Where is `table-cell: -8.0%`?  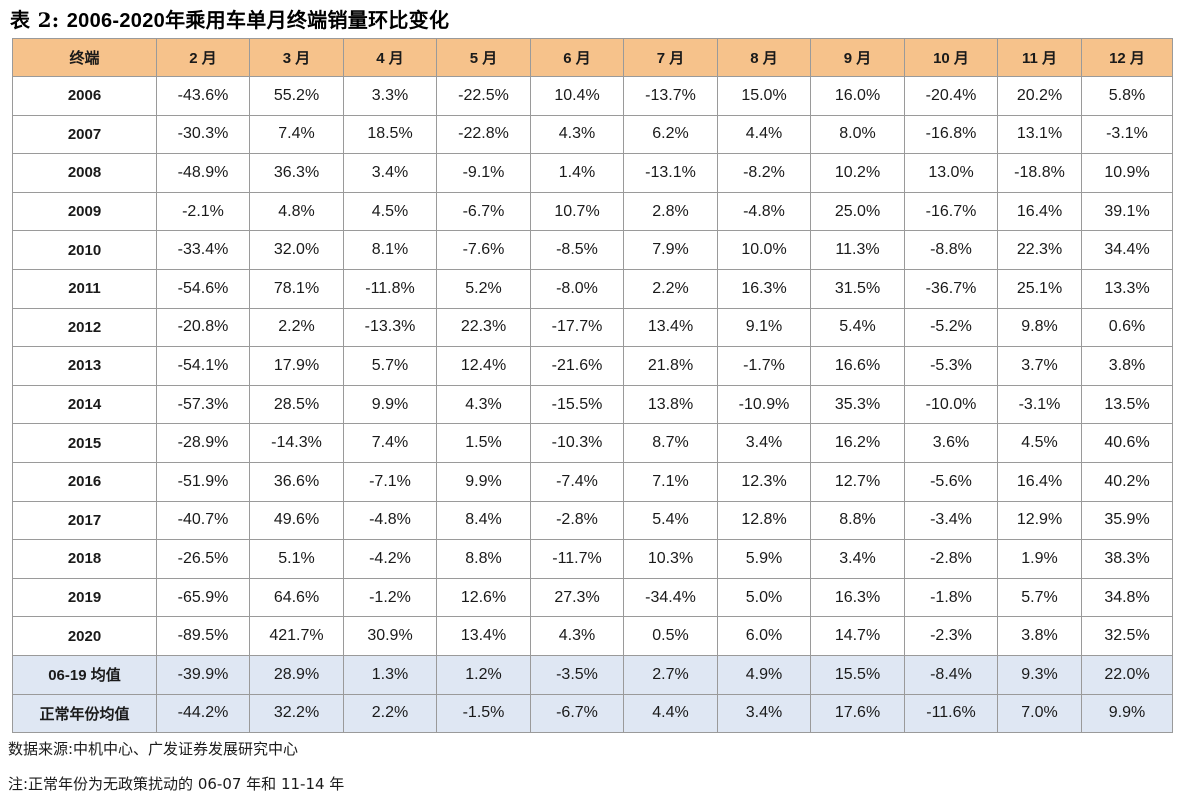 table-cell: -8.0% is located at coordinates (577, 288).